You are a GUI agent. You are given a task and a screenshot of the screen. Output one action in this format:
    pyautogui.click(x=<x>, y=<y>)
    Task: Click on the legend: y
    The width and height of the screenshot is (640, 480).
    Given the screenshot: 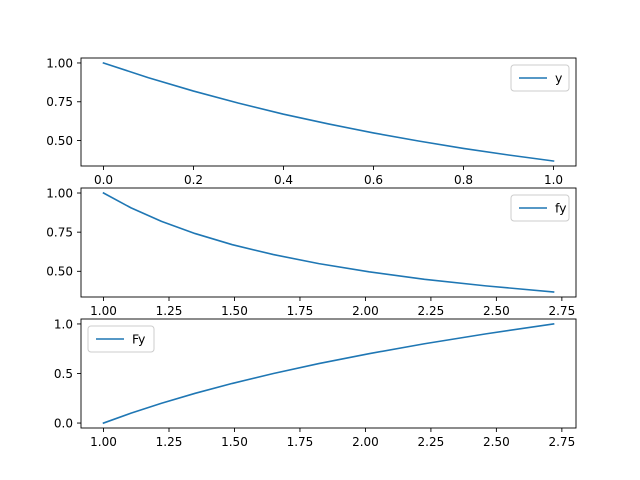 What is the action you would take?
    pyautogui.click(x=540, y=78)
    